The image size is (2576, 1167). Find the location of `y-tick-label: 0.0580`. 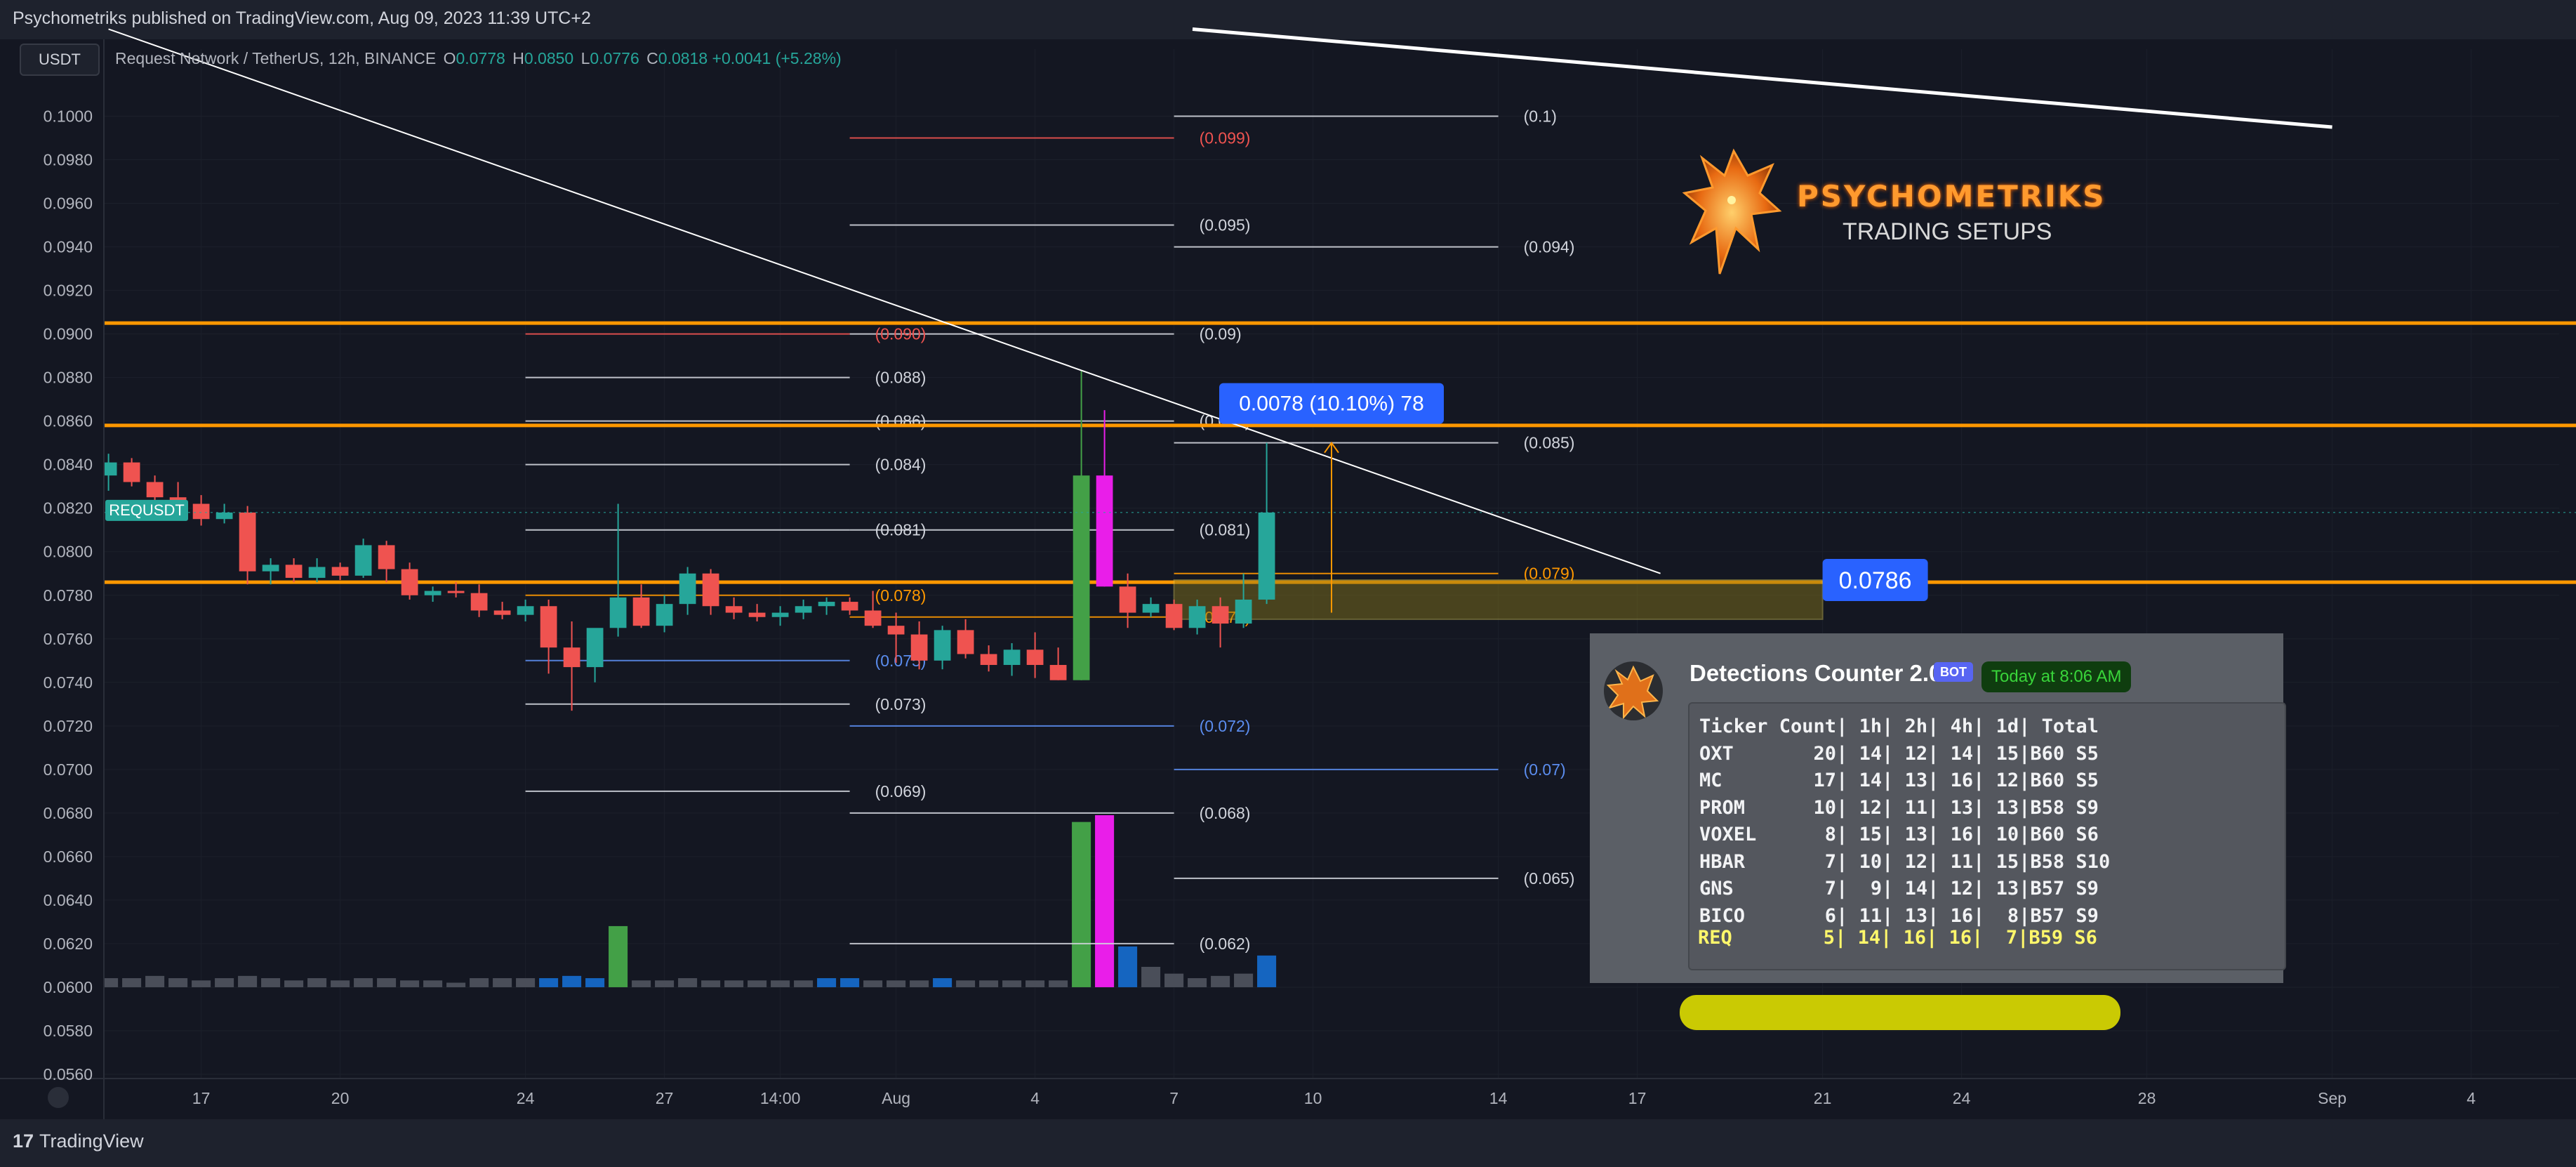

y-tick-label: 0.0580 is located at coordinates (69, 1031).